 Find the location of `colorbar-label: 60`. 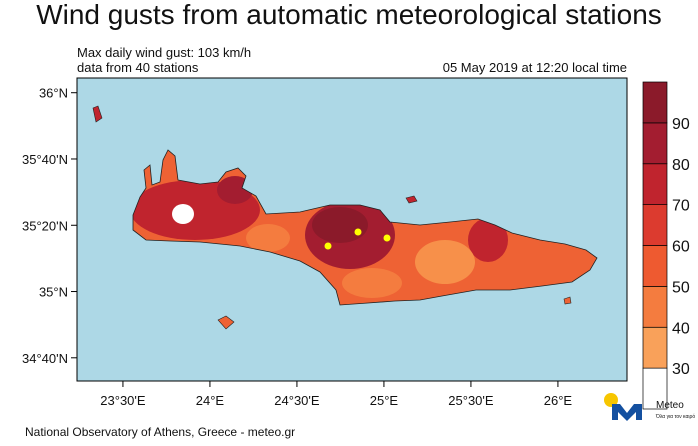

colorbar-label: 60 is located at coordinates (681, 247).